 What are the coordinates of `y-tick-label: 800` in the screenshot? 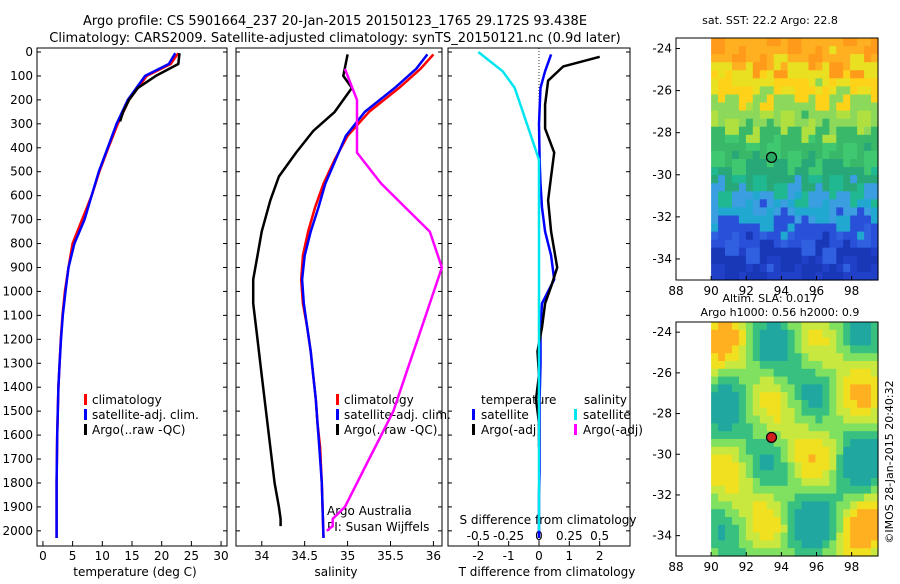 It's located at (21, 244).